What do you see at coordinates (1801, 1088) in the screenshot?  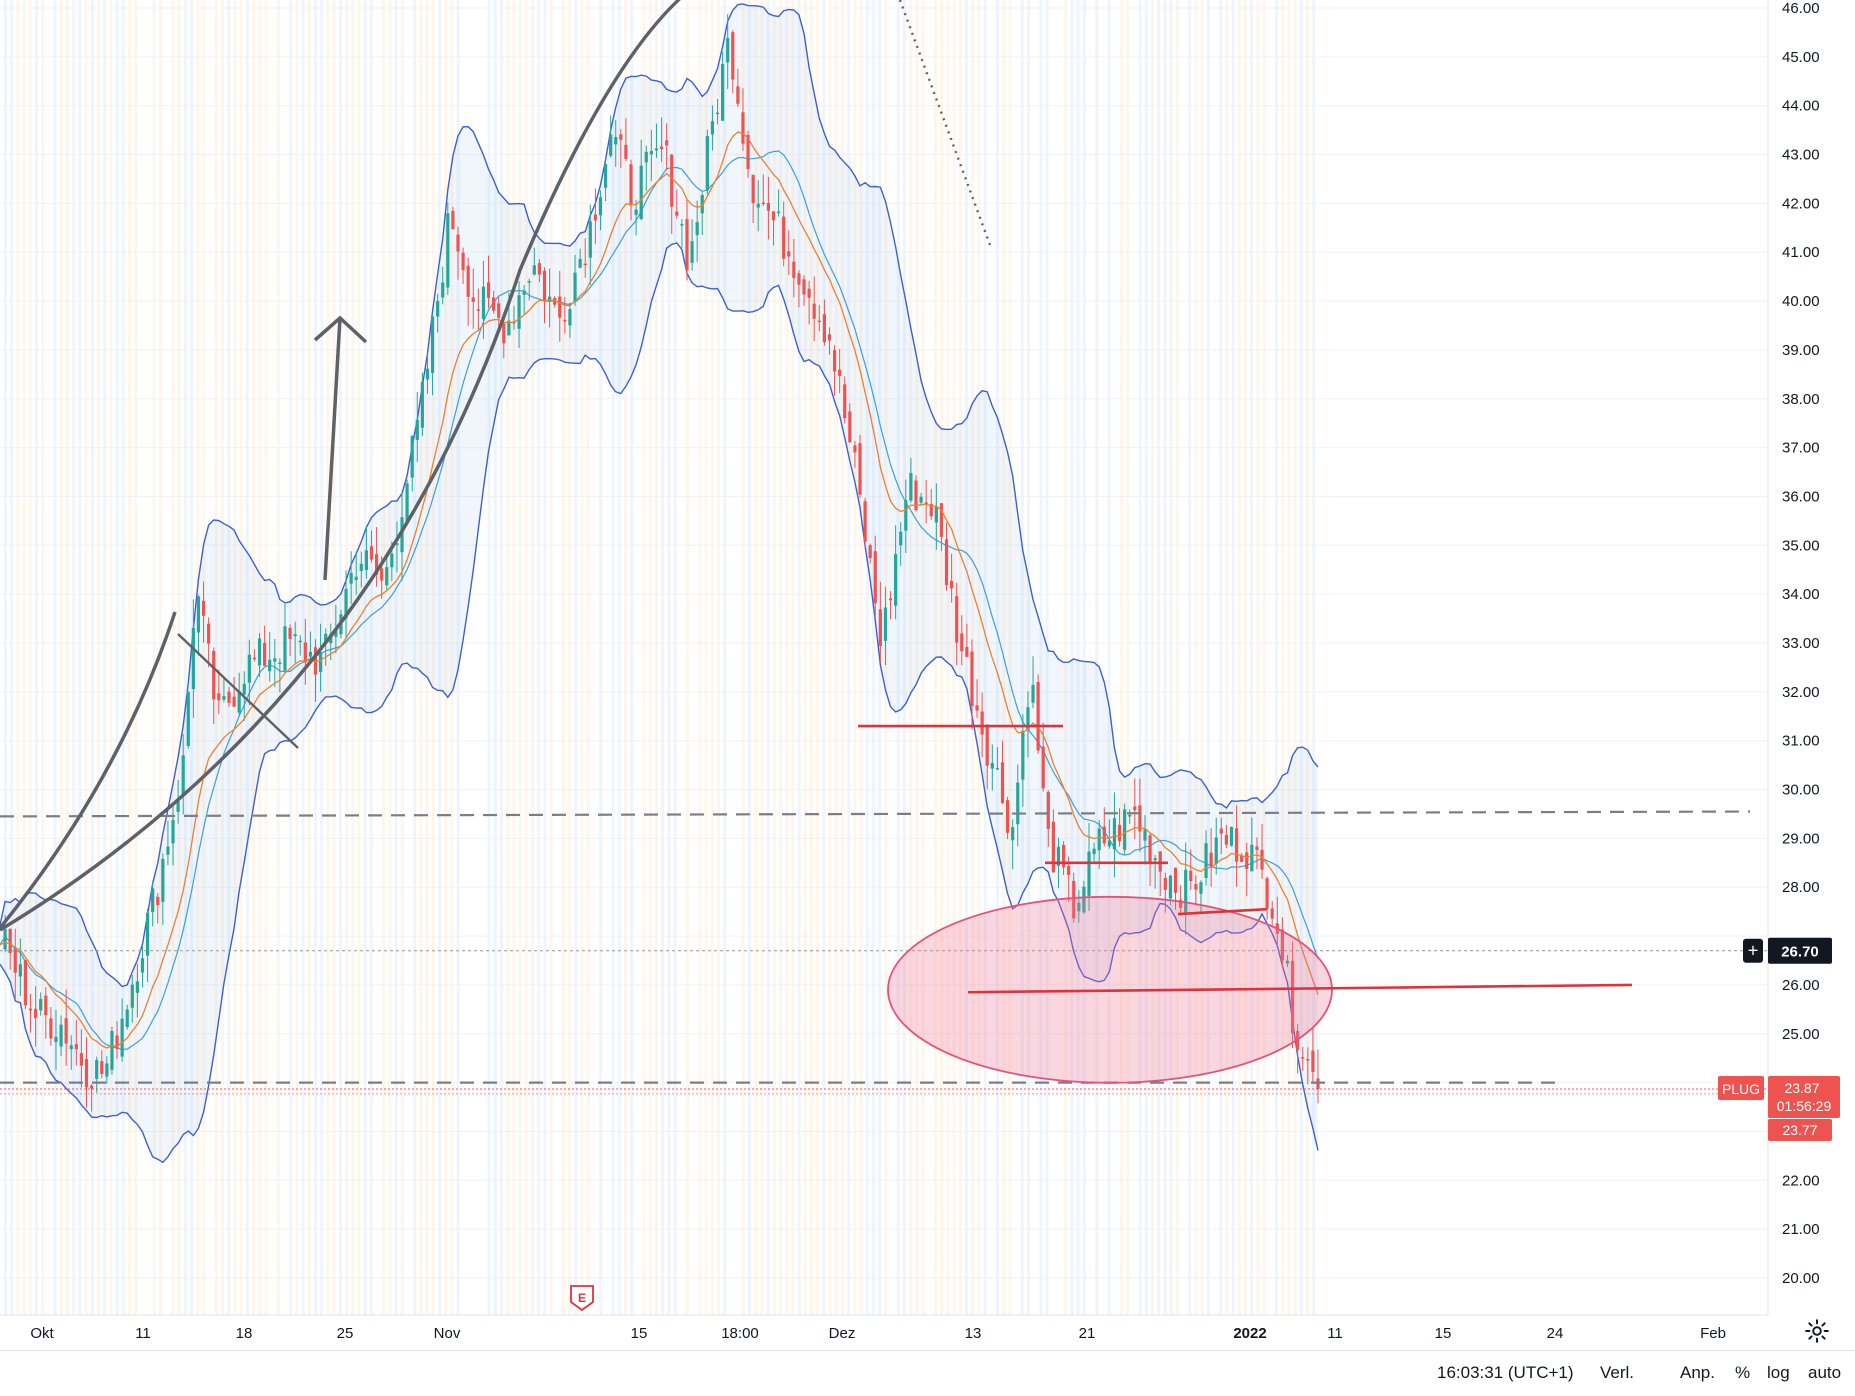 I see `last-price-text: 23.87` at bounding box center [1801, 1088].